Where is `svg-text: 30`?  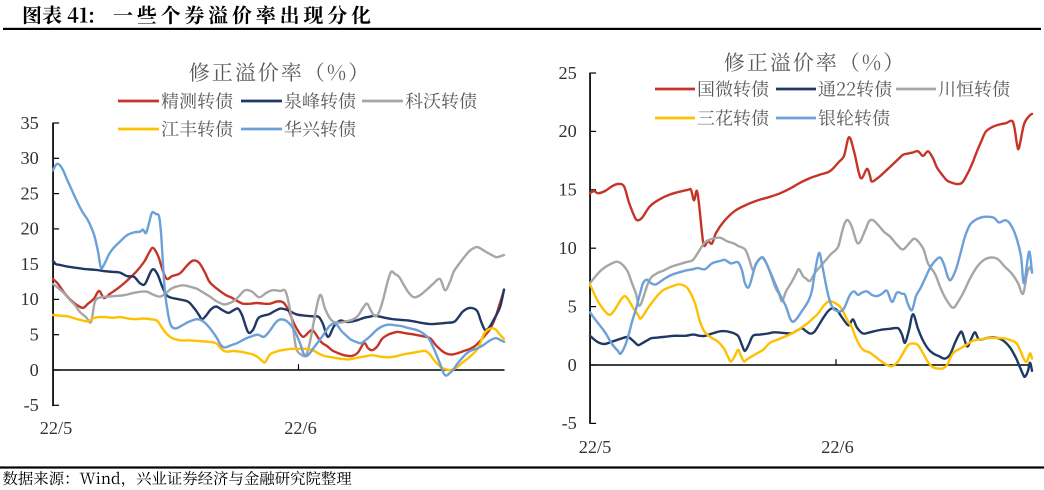 svg-text: 30 is located at coordinates (30, 158).